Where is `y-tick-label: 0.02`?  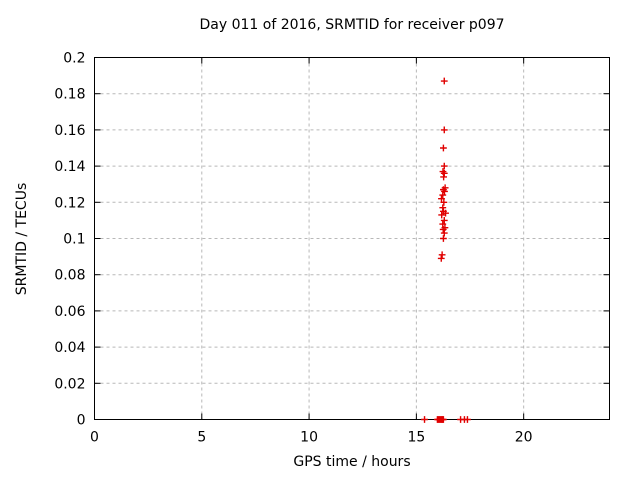 y-tick-label: 0.02 is located at coordinates (69, 384).